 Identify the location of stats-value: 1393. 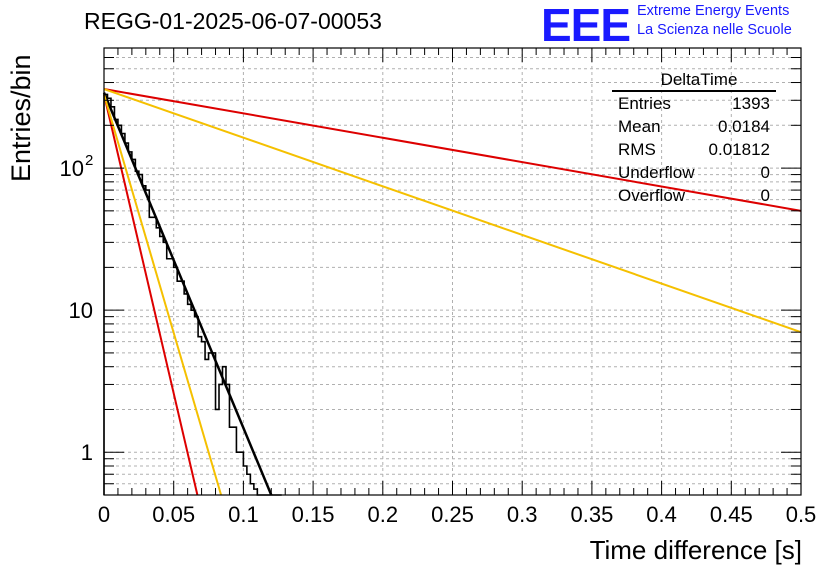
(751, 103).